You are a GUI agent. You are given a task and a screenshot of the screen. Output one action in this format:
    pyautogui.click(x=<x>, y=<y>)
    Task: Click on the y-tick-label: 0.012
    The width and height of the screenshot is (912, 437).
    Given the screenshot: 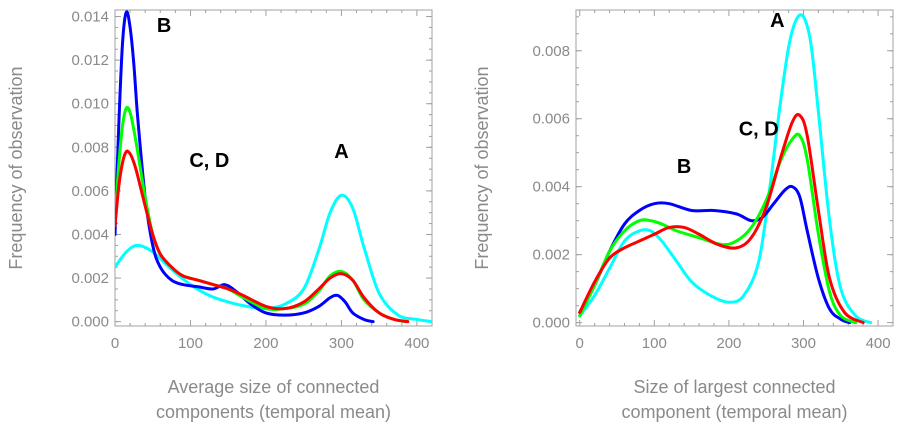 What is the action you would take?
    pyautogui.click(x=90, y=60)
    